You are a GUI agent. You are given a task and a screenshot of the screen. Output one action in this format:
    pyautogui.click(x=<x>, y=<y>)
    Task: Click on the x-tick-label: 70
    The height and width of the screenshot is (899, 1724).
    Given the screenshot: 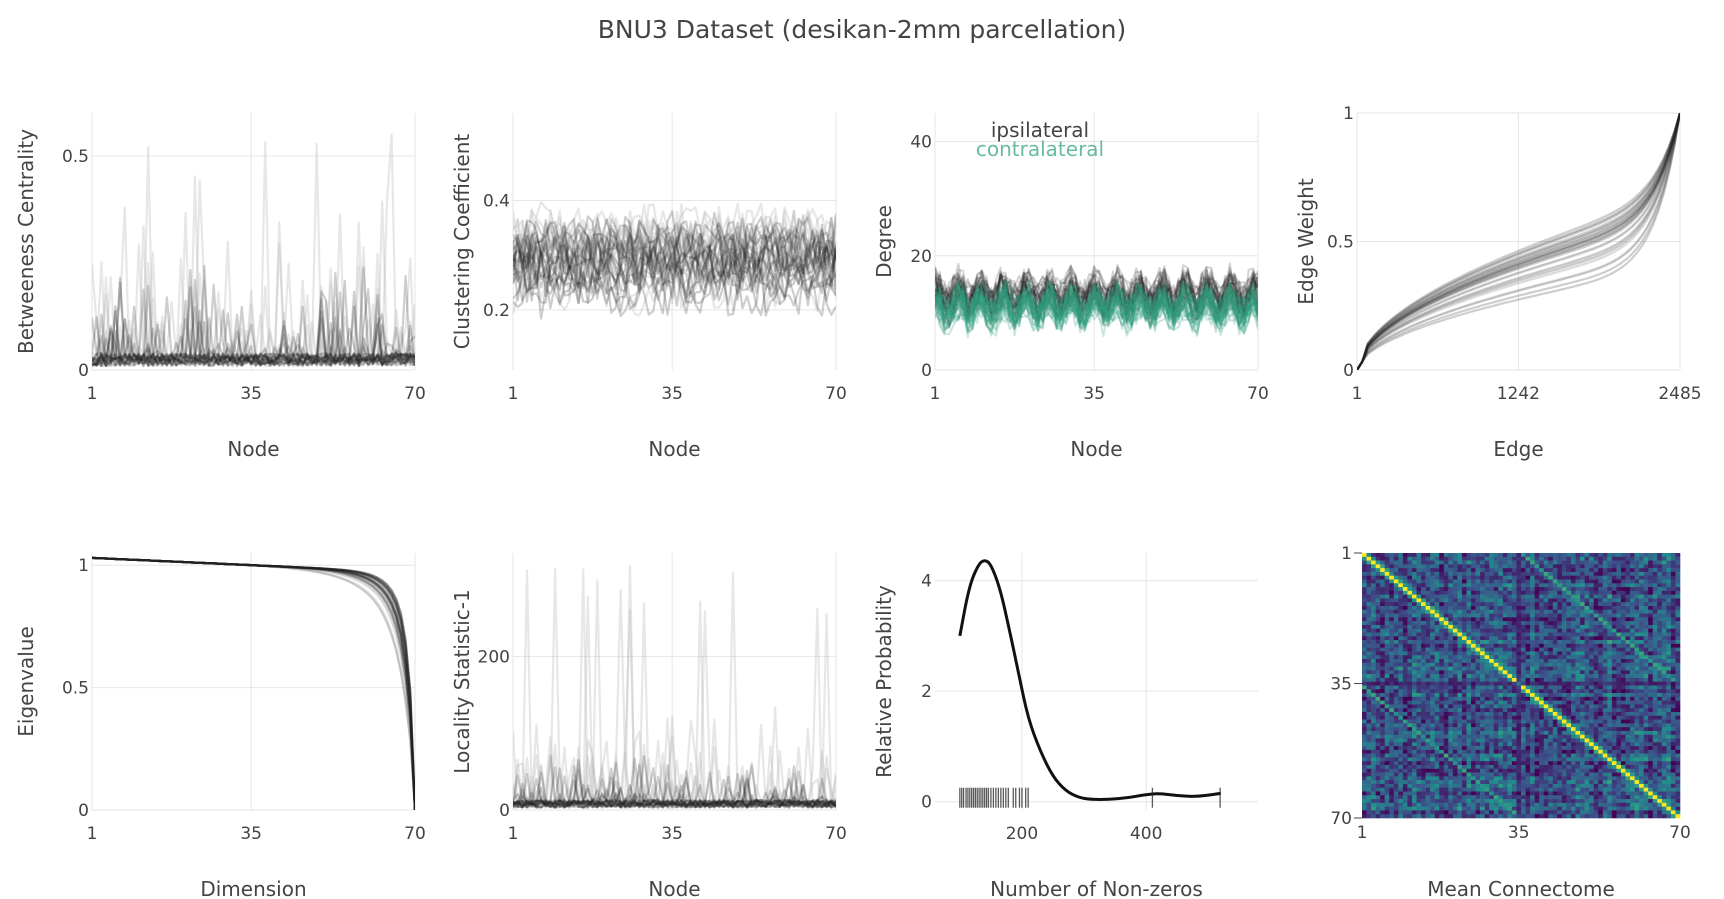 What is the action you would take?
    pyautogui.click(x=1258, y=394)
    